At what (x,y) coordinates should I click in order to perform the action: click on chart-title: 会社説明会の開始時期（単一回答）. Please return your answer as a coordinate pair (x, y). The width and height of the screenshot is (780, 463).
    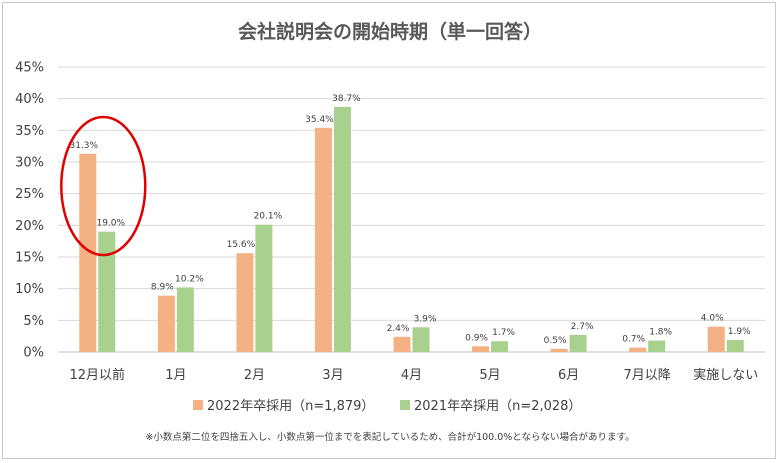
    Looking at the image, I should click on (390, 31).